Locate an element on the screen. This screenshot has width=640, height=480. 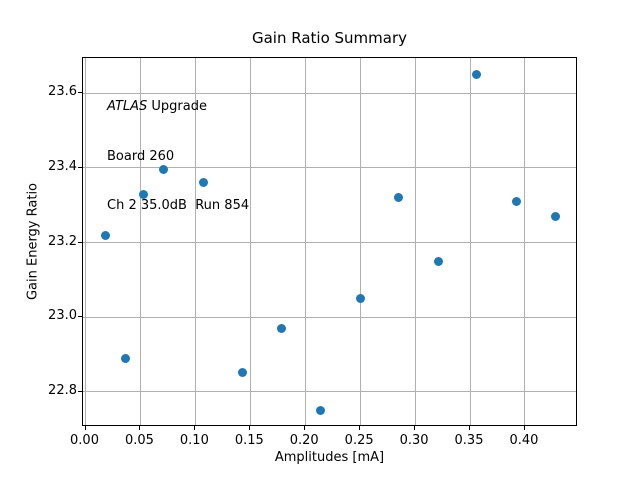
y-tick-label: 22.8 is located at coordinates (62, 390).